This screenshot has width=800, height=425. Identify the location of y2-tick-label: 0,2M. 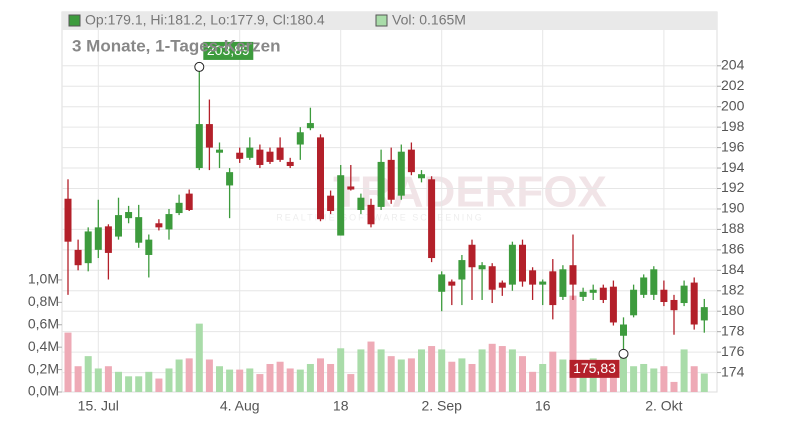
(43, 368).